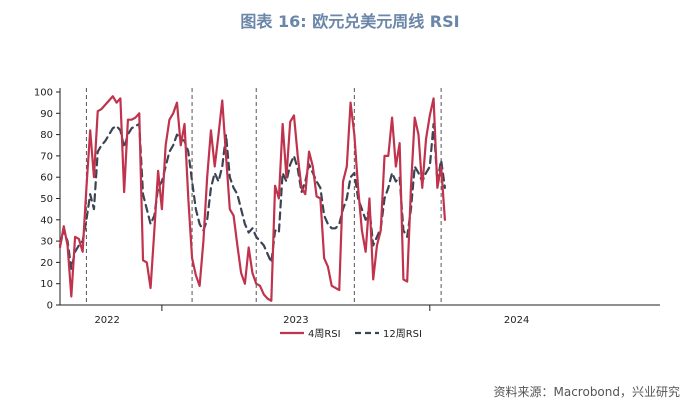  What do you see at coordinates (516, 320) in the screenshot?
I see `x-year-label: 2024` at bounding box center [516, 320].